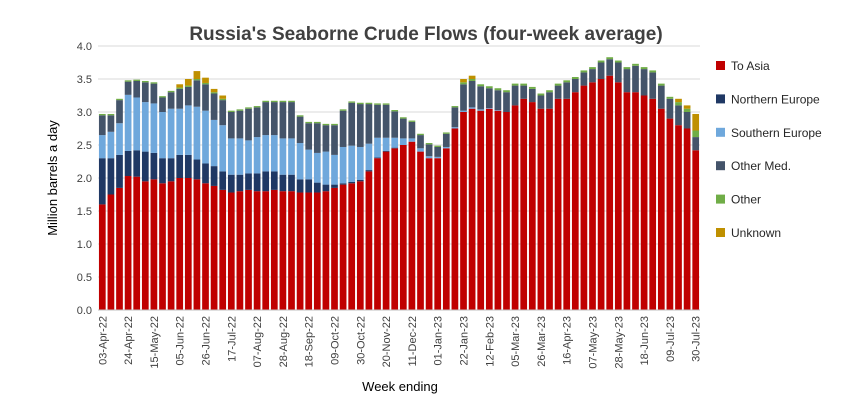  What do you see at coordinates (645, 341) in the screenshot?
I see `x-tick-label: 18-Jun-23` at bounding box center [645, 341].